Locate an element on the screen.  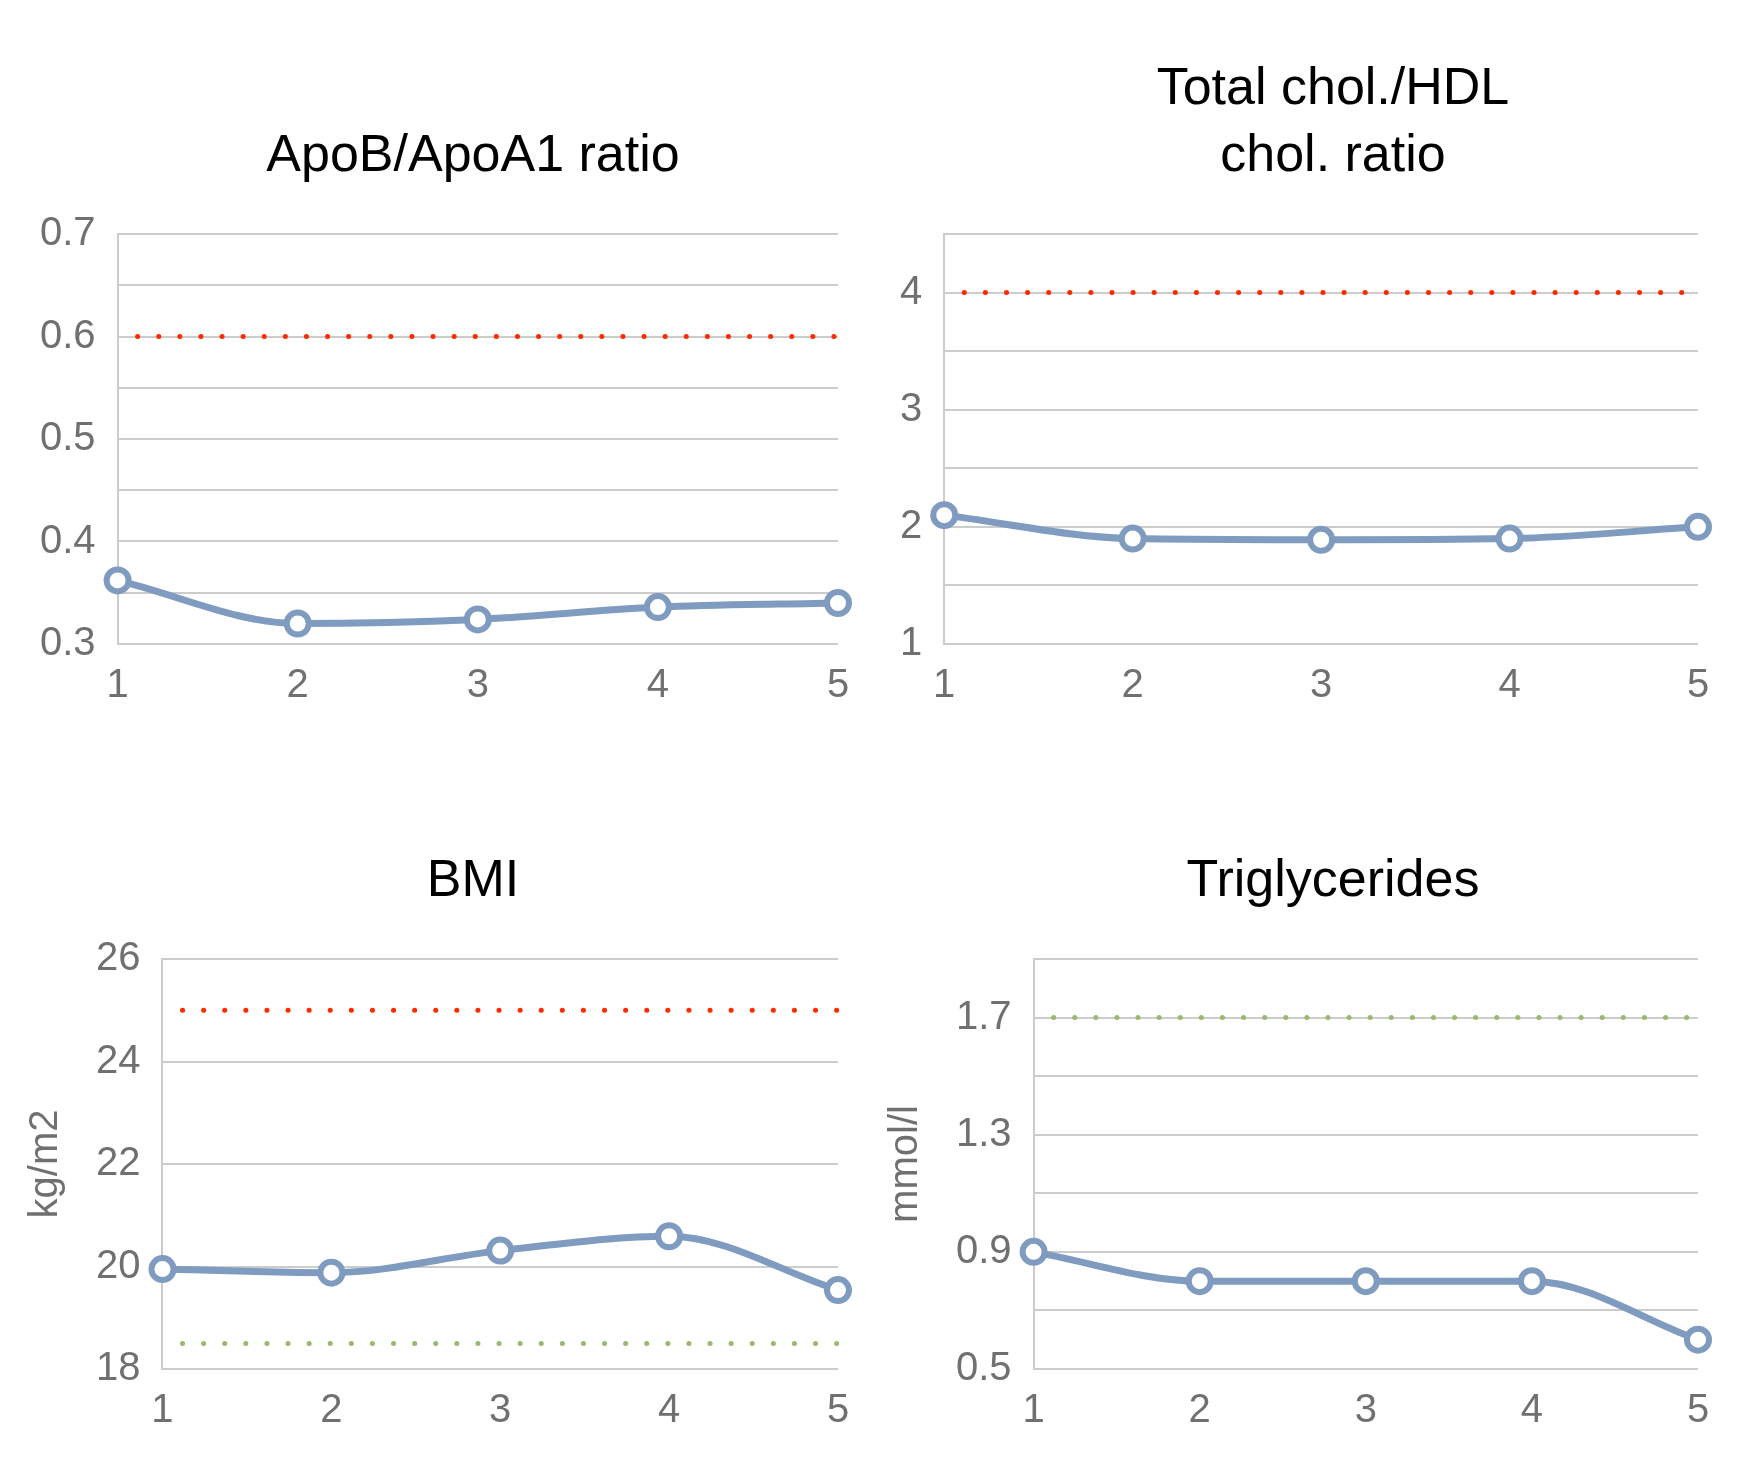
y-tick-label: 20 is located at coordinates (118, 1263).